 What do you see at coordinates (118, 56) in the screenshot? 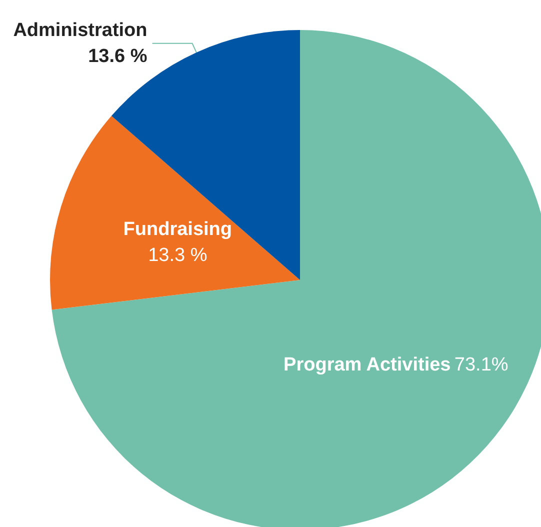
I see `data-label: 13.6 %` at bounding box center [118, 56].